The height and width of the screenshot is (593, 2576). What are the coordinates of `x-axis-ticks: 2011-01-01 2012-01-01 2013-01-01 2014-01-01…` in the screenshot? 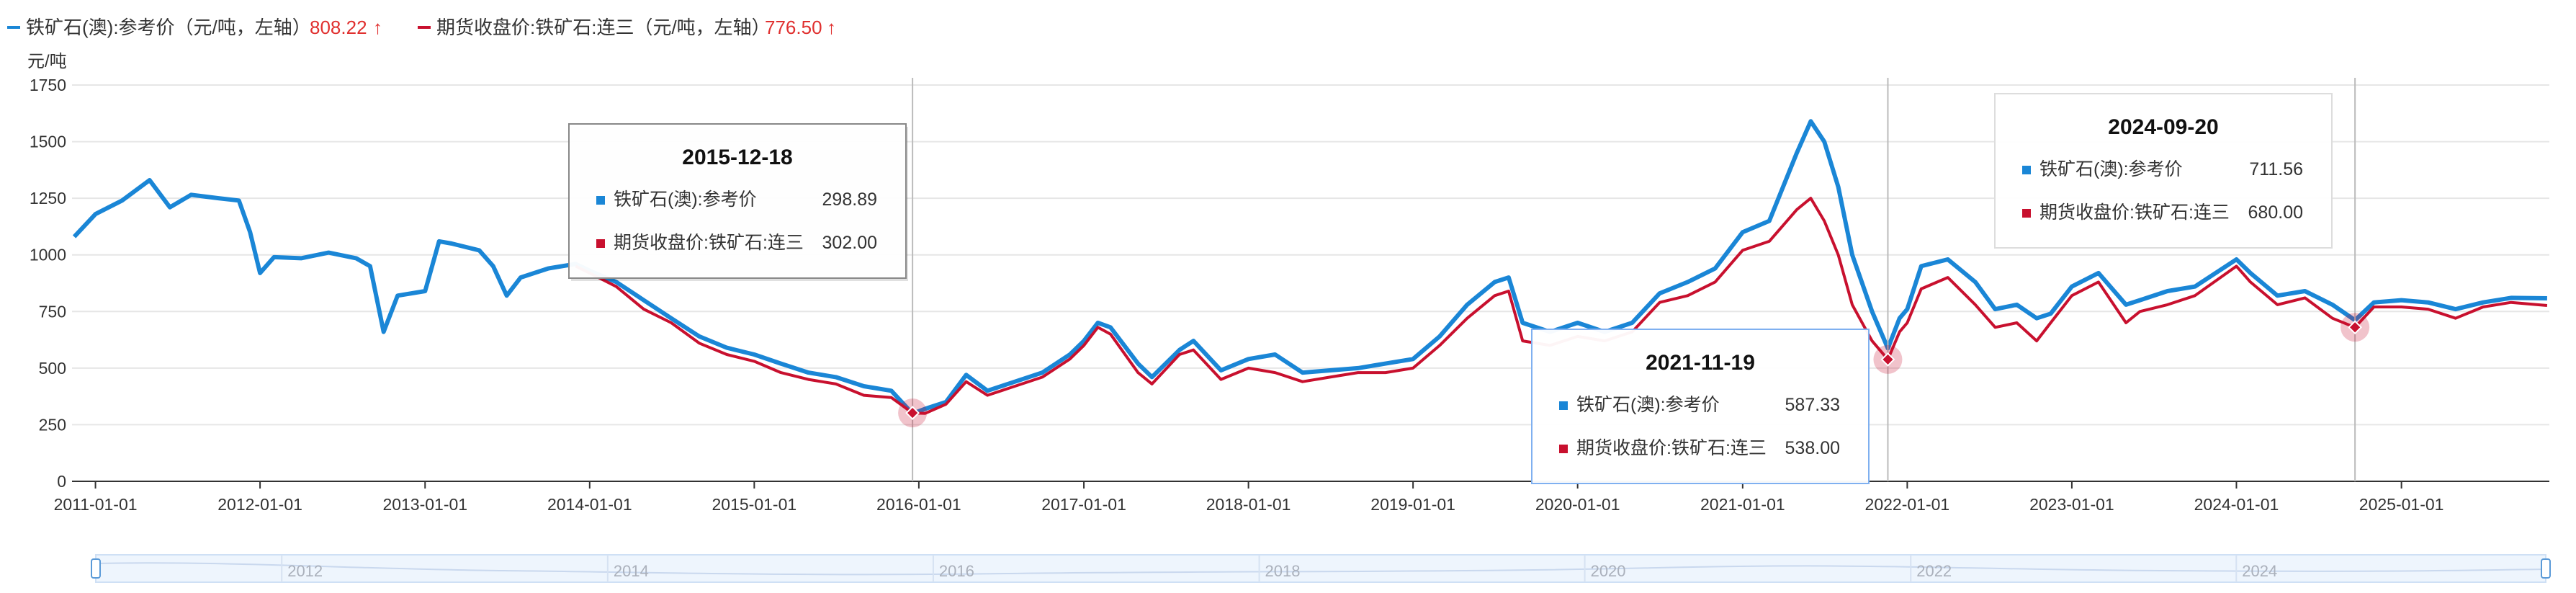 It's located at (1249, 497).